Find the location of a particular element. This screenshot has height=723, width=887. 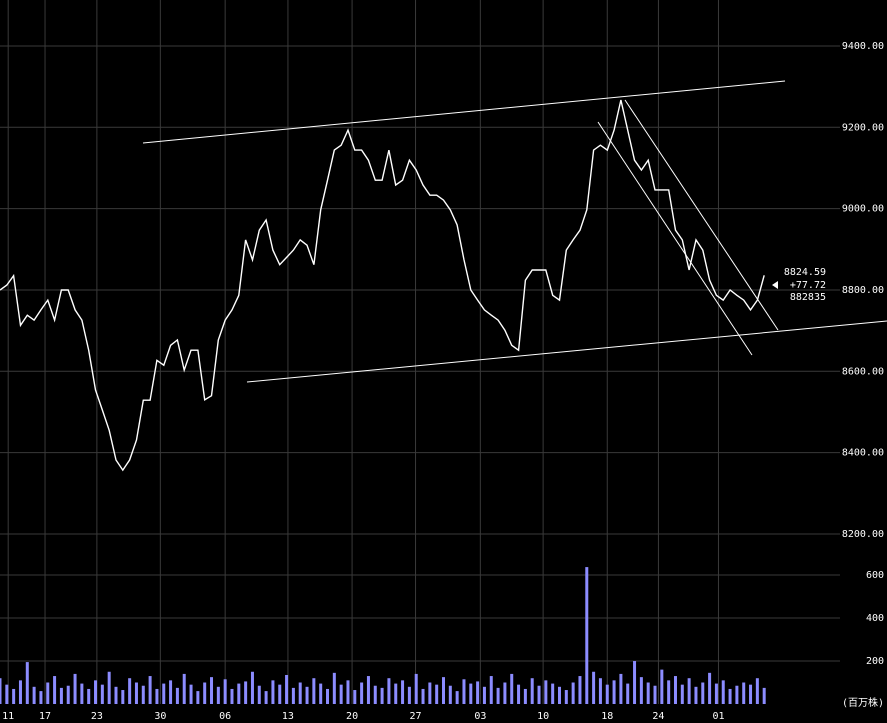

x-tick-label: 10 is located at coordinates (543, 716).